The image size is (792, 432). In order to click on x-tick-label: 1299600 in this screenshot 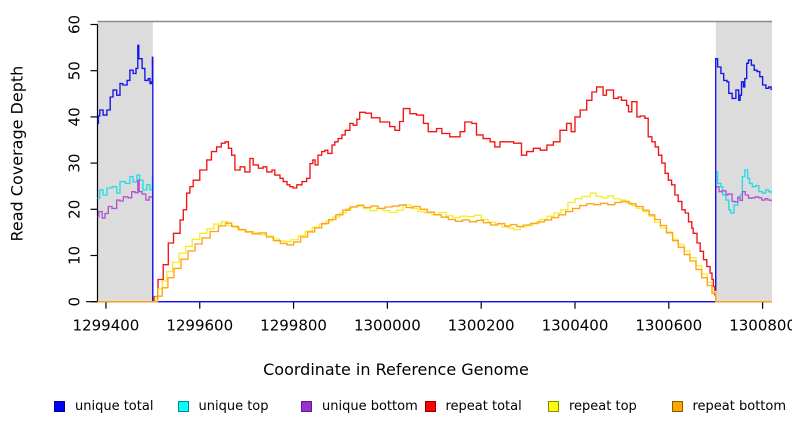, I will do `click(199, 326)`.